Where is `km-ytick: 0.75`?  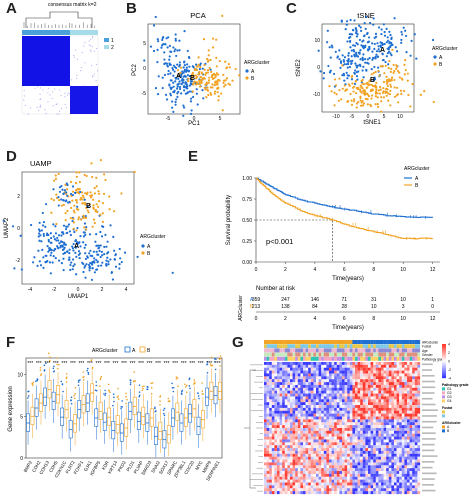
km-ytick: 0.75 is located at coordinates (247, 200).